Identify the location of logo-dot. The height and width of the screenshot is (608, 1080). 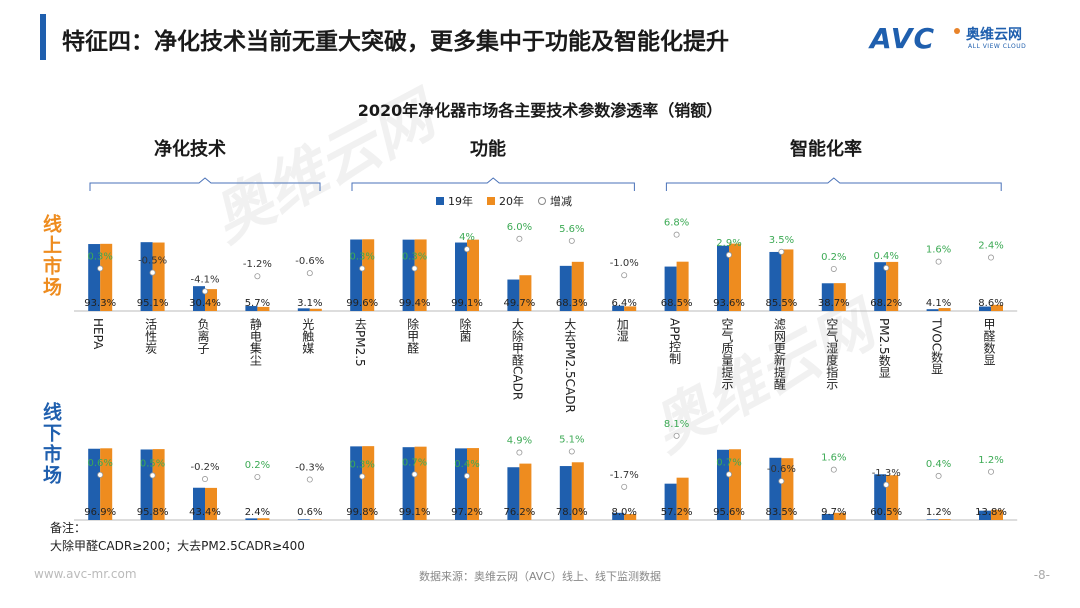
(957, 31).